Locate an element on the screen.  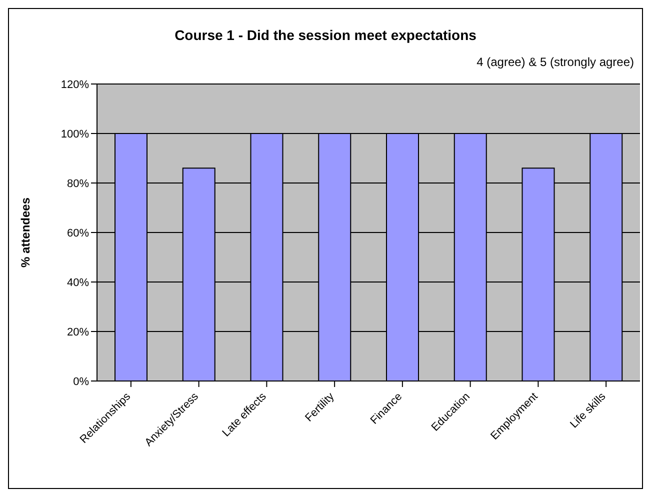
y-tick-label: 80% is located at coordinates (78, 184).